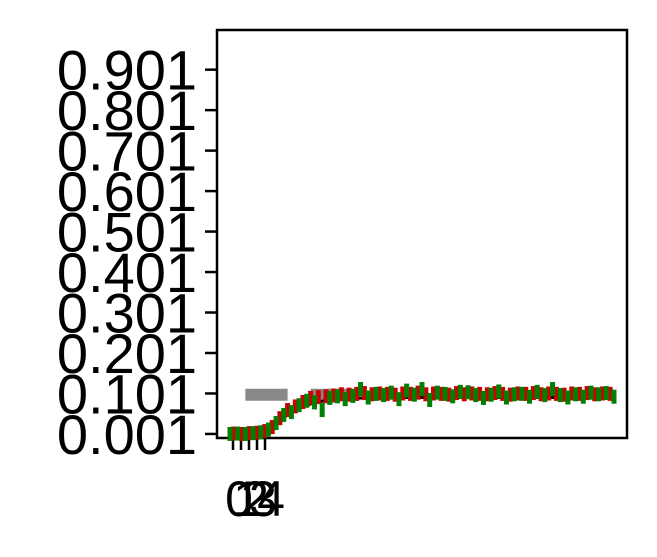 The width and height of the screenshot is (657, 557). I want to click on y-tick-label: 0.701, so click(127, 151).